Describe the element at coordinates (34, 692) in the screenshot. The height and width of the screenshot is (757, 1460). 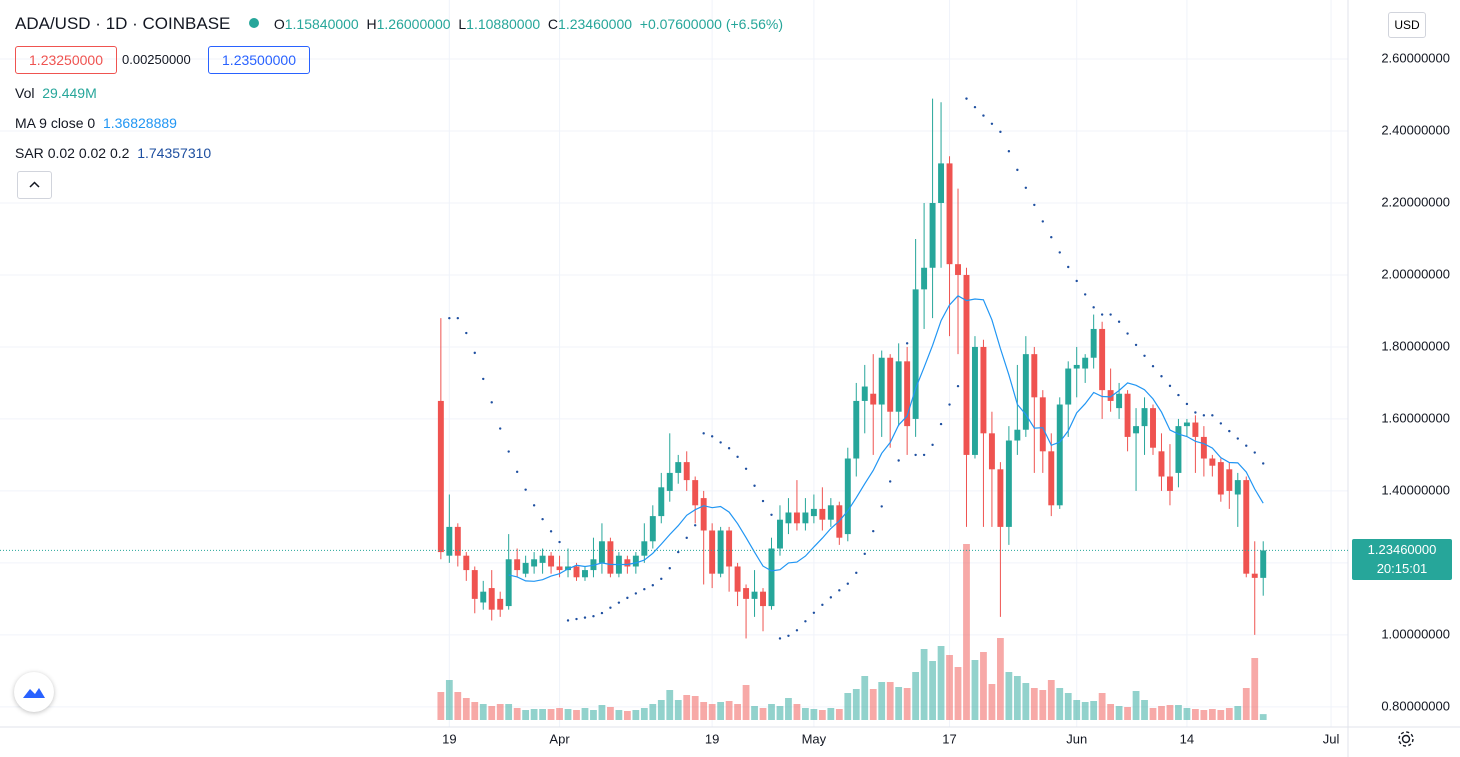
I see `logo-button` at that location.